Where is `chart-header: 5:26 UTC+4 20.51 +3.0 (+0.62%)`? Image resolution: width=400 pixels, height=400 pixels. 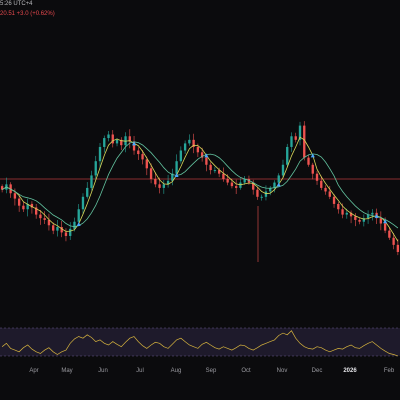
chart-header: 5:26 UTC+4 20.51 +3.0 (+0.62%) is located at coordinates (200, 13).